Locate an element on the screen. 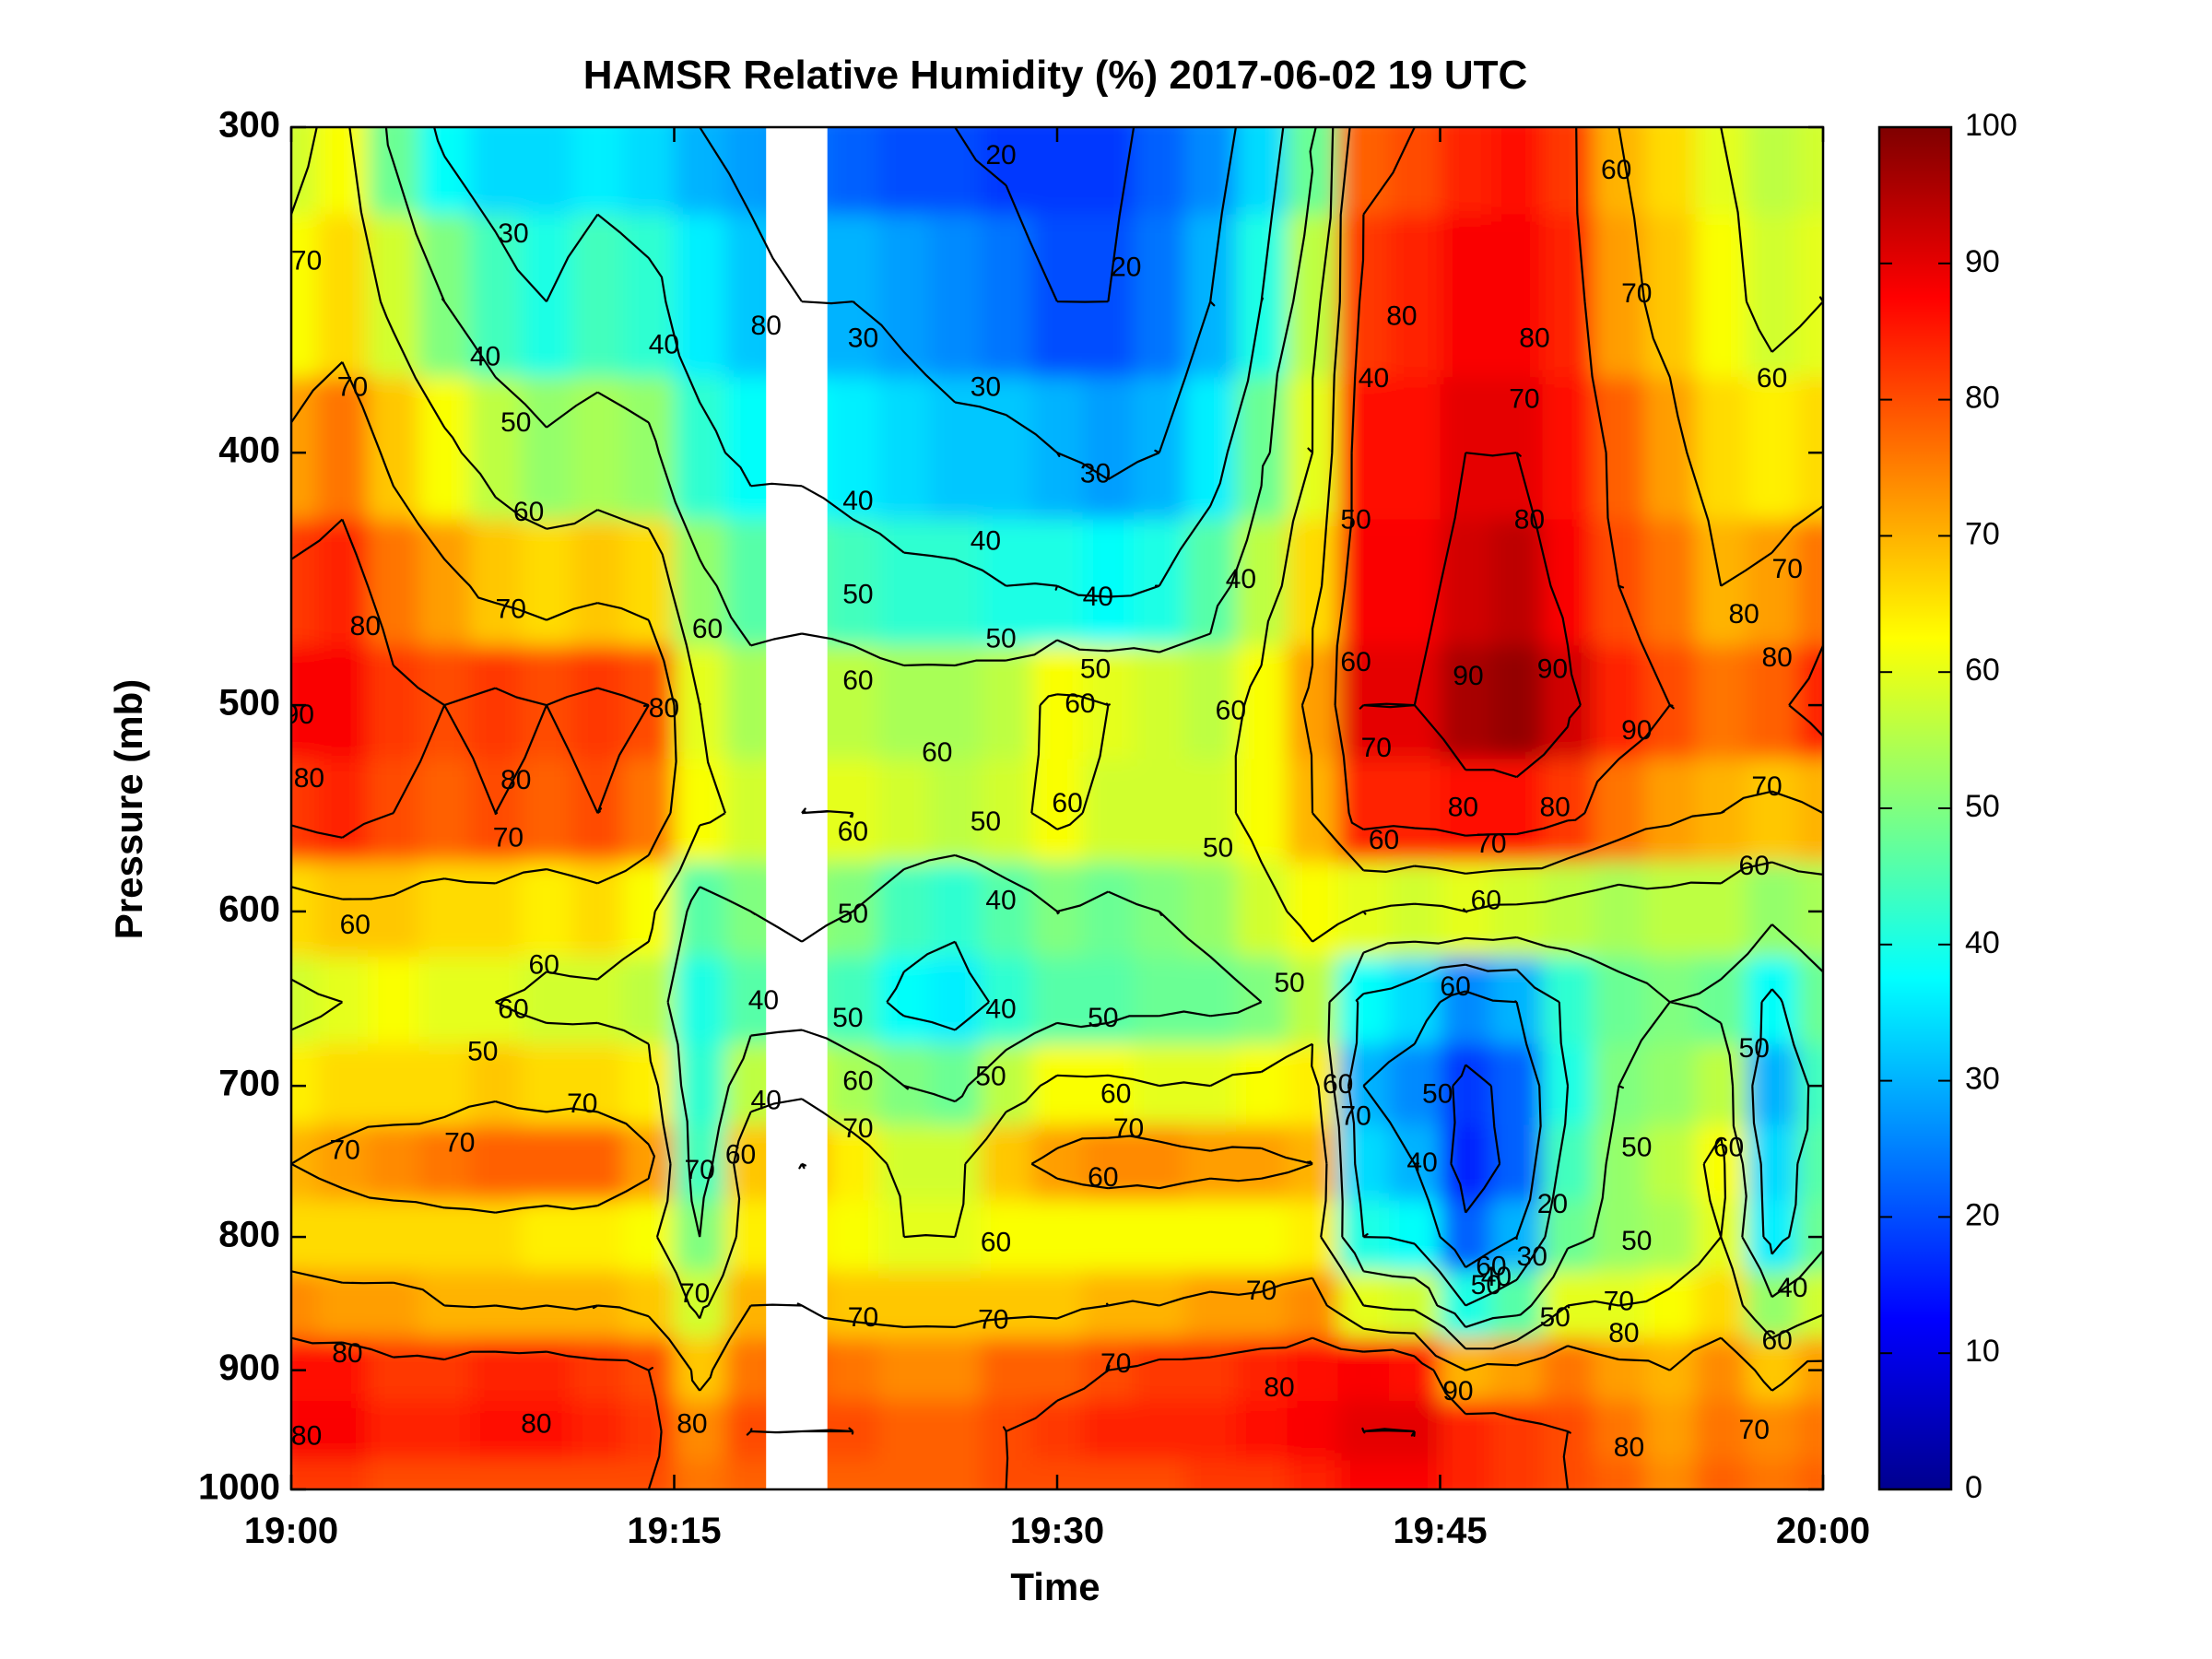 The image size is (2212, 1659). y-tick-label: 600 is located at coordinates (249, 908).